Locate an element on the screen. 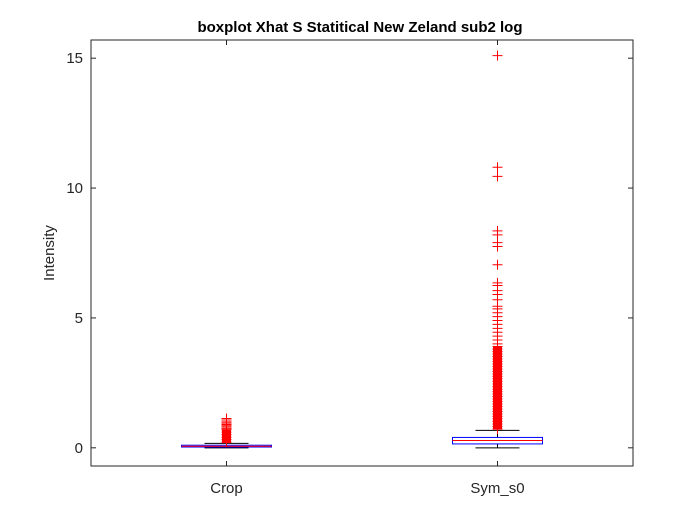  y-tick-label: 0 is located at coordinates (79, 448).